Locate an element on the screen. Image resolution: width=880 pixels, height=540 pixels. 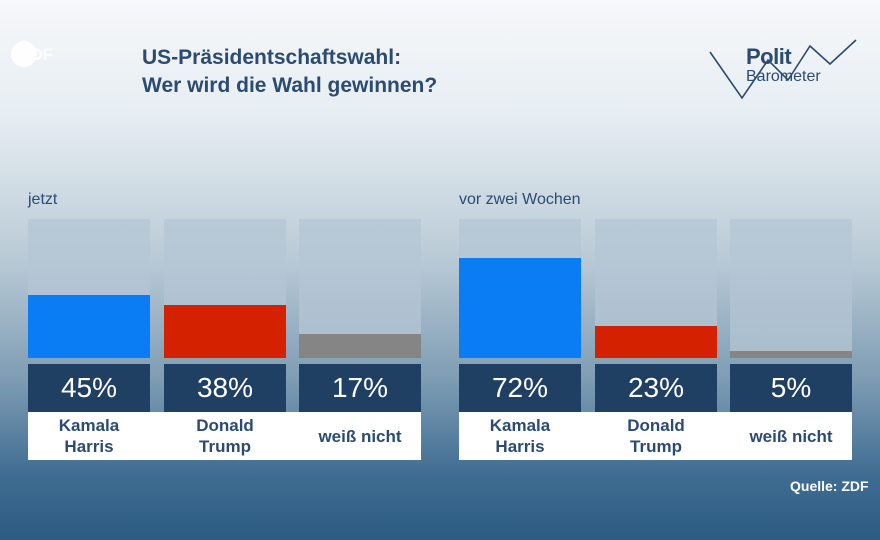
value-label-undecided-now: 17% is located at coordinates (360, 388).